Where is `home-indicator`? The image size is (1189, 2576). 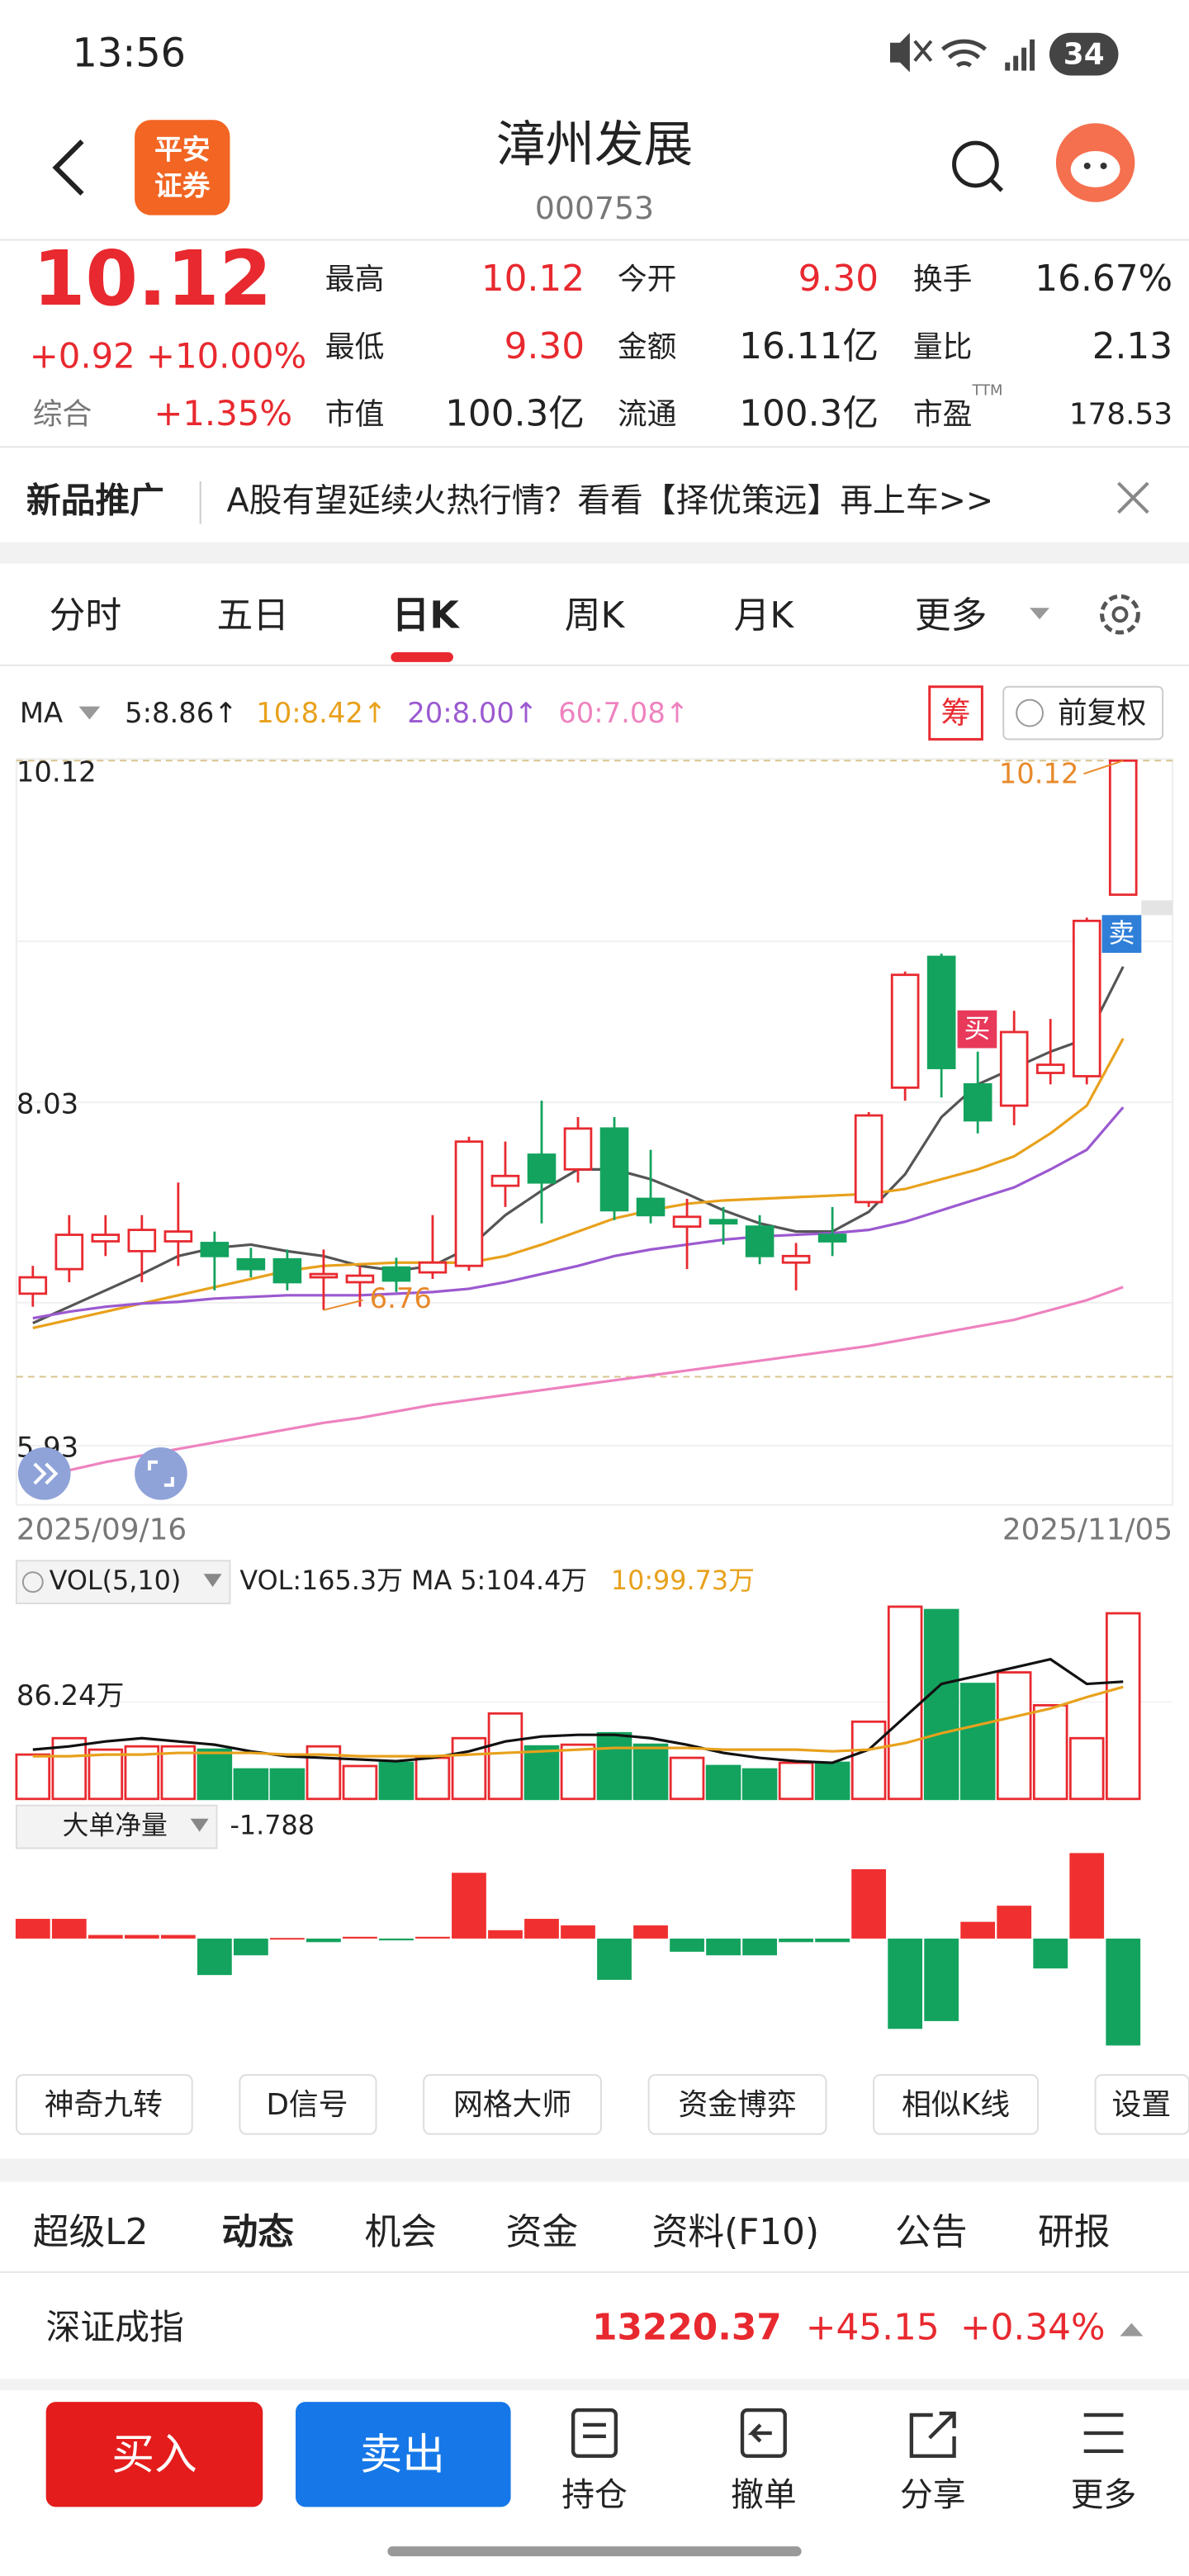
home-indicator is located at coordinates (594, 2551).